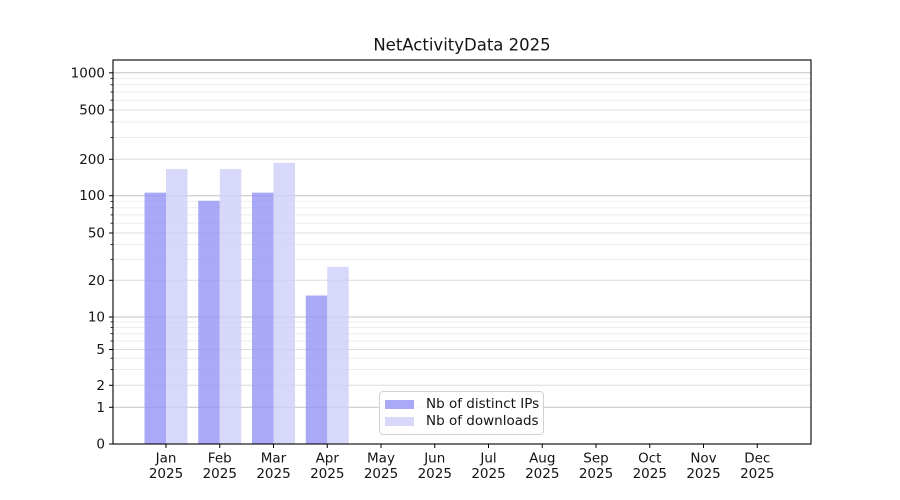 Image resolution: width=900 pixels, height=500 pixels. Describe the element at coordinates (166, 459) in the screenshot. I see `x-tick-label-month: Jan` at that location.